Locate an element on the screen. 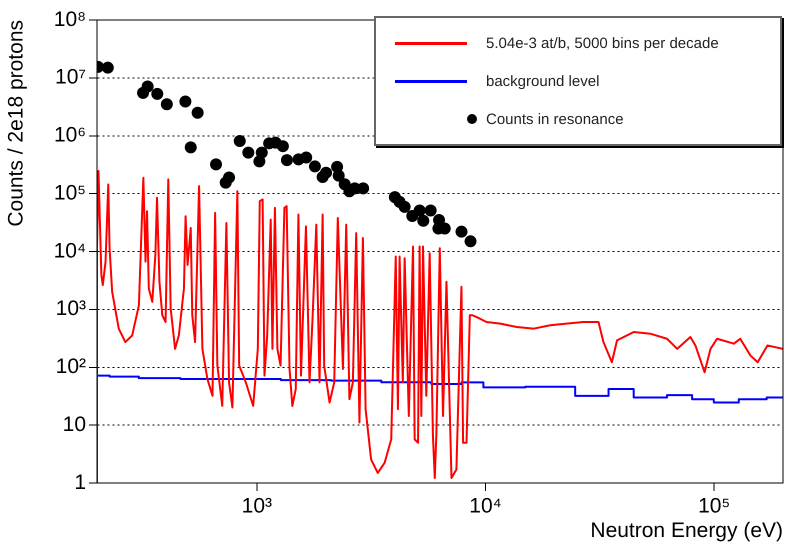 This screenshot has height=548, width=798. y-tick-label: 10⁶ is located at coordinates (70, 135).